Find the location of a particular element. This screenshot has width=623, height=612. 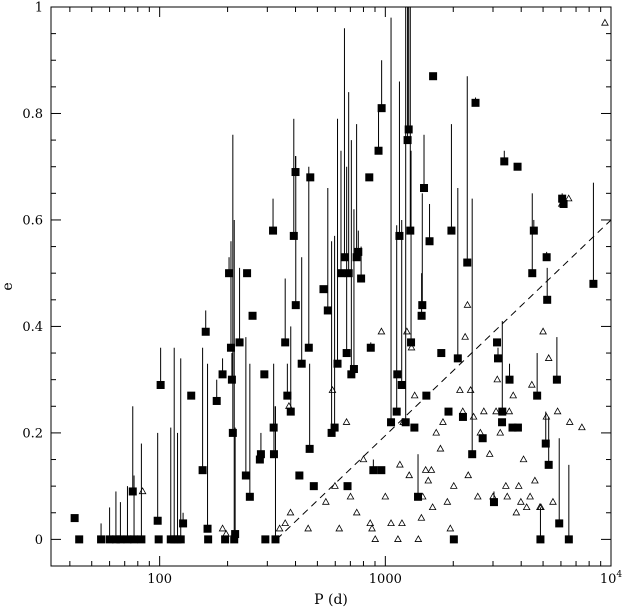

y-tick-label: 0 is located at coordinates (39, 540).